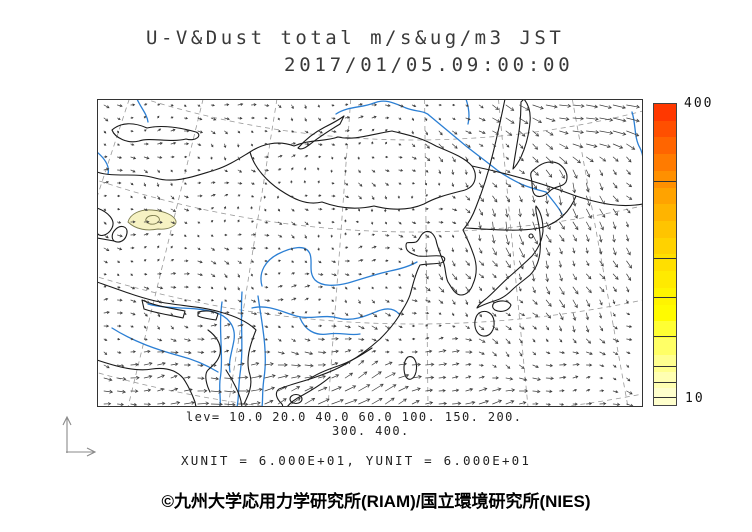  I want to click on unit-scale-label: XUNIT = 6.000E+01, YUNIT = 6.000E+01, so click(356, 460).